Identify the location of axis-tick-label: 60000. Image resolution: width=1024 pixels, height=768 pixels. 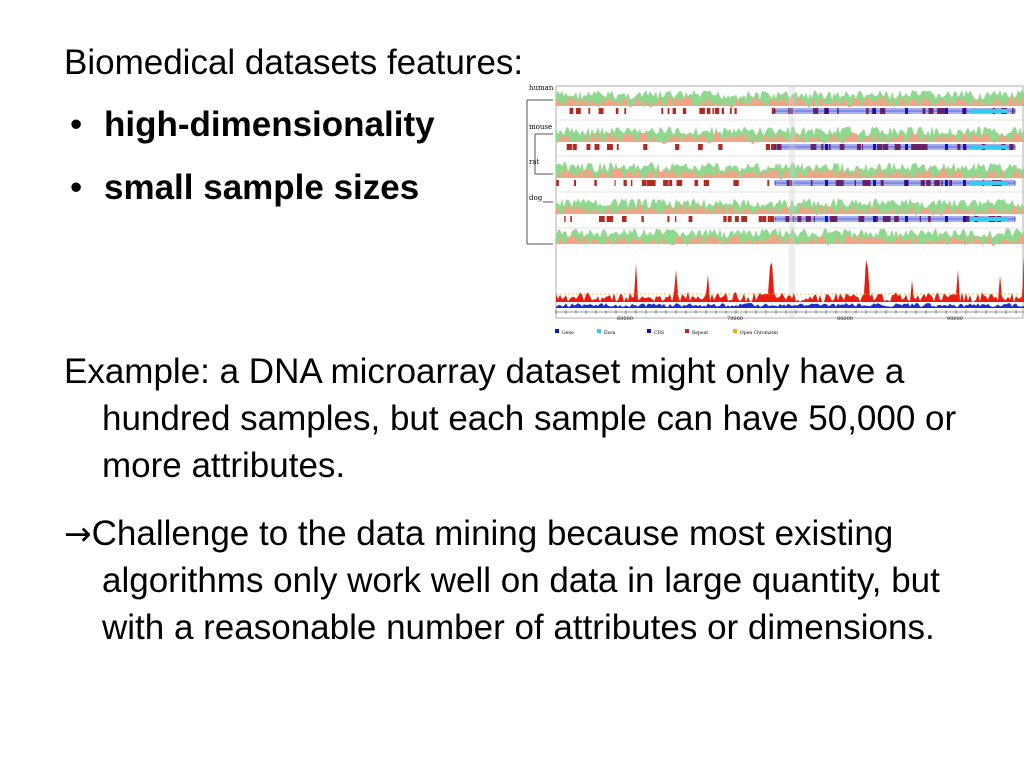
(625, 319).